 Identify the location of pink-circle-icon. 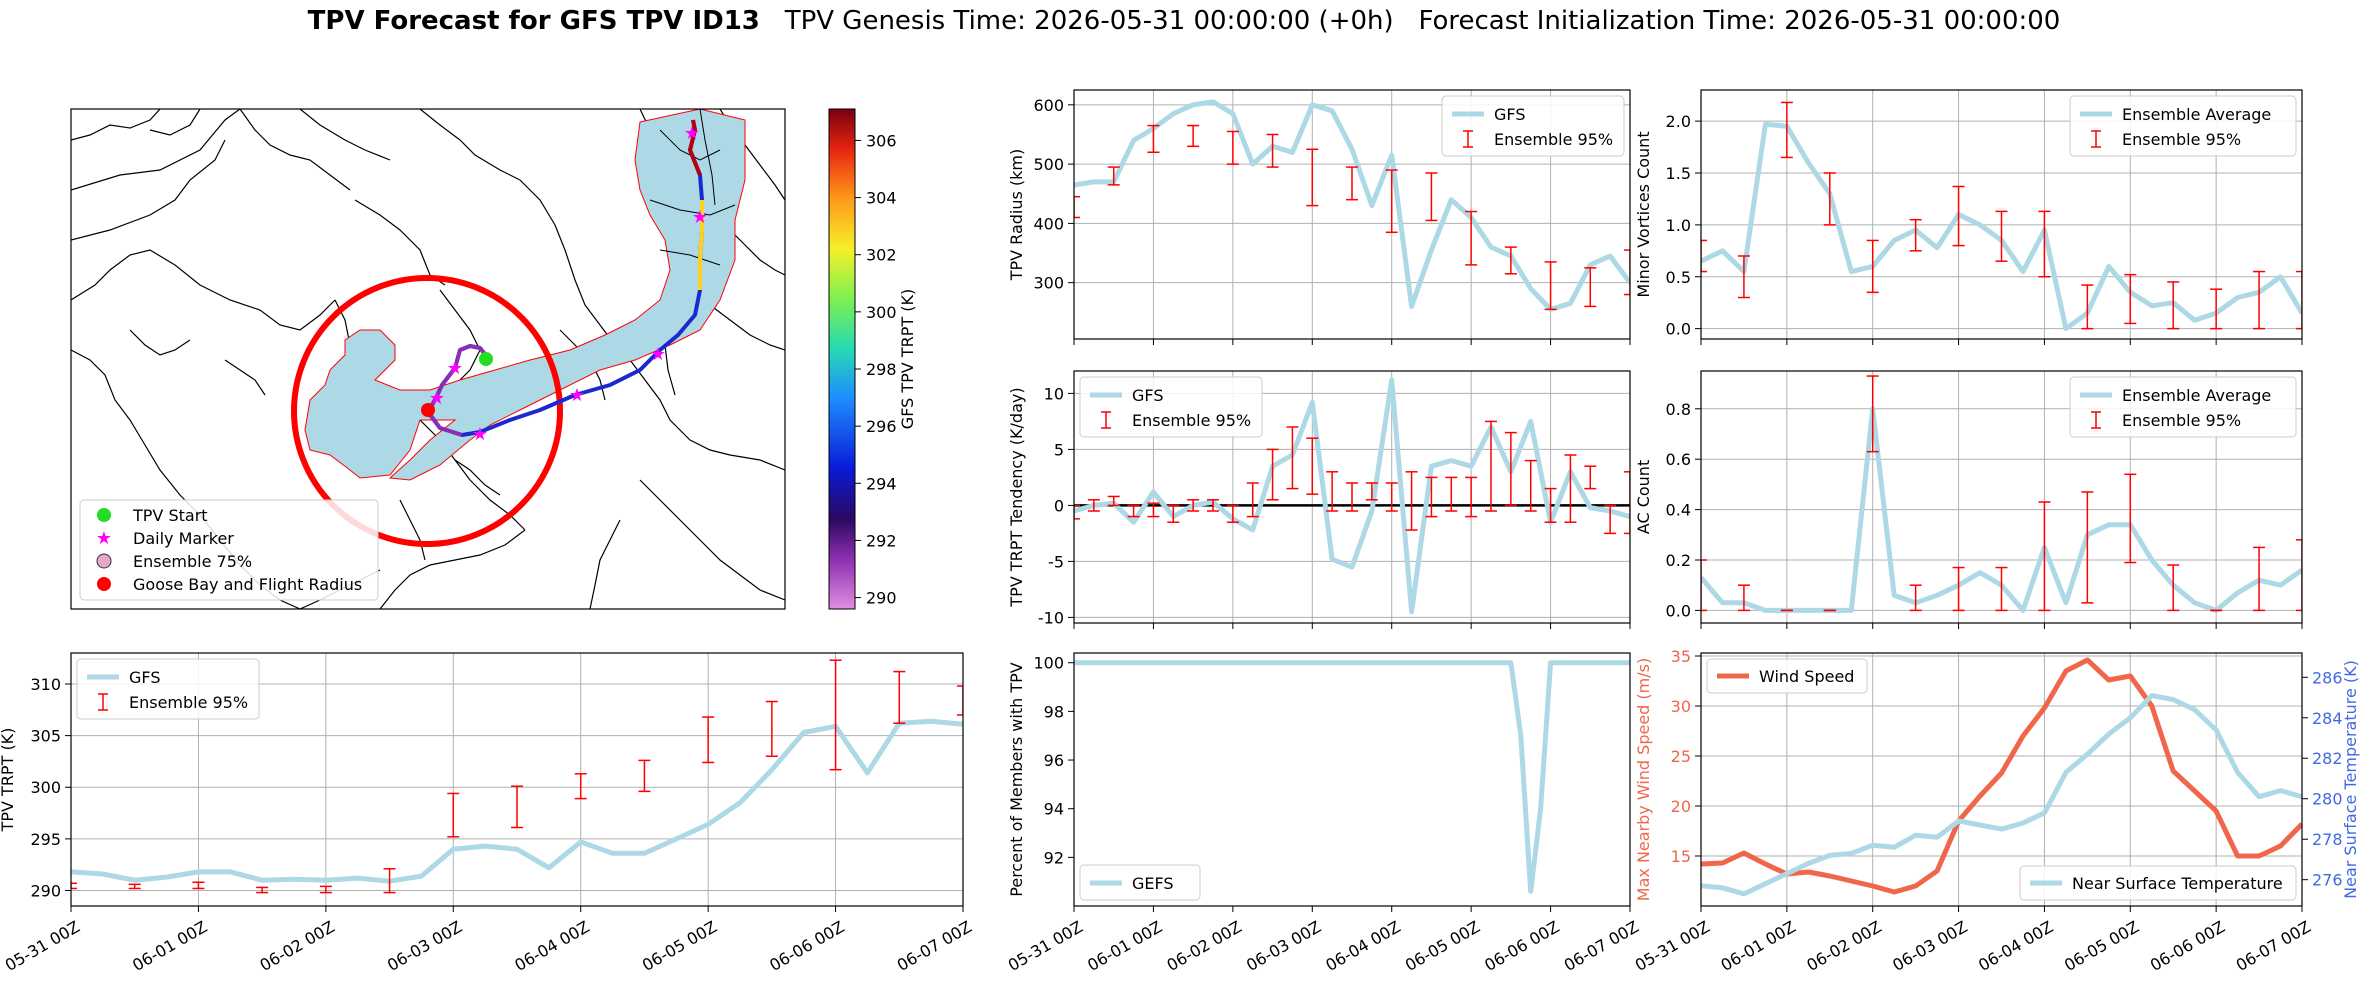
(104, 561).